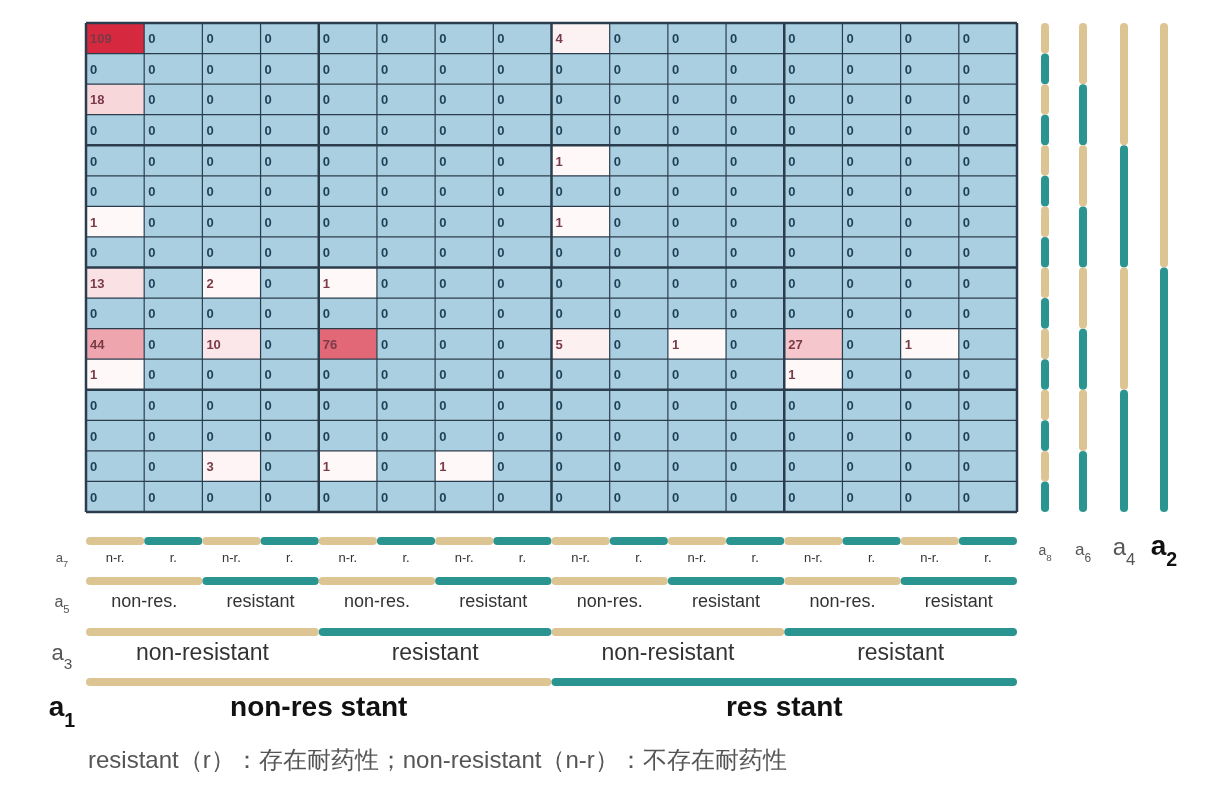 The width and height of the screenshot is (1227, 800). Describe the element at coordinates (559, 39) in the screenshot. I see `data-label: 4` at that location.